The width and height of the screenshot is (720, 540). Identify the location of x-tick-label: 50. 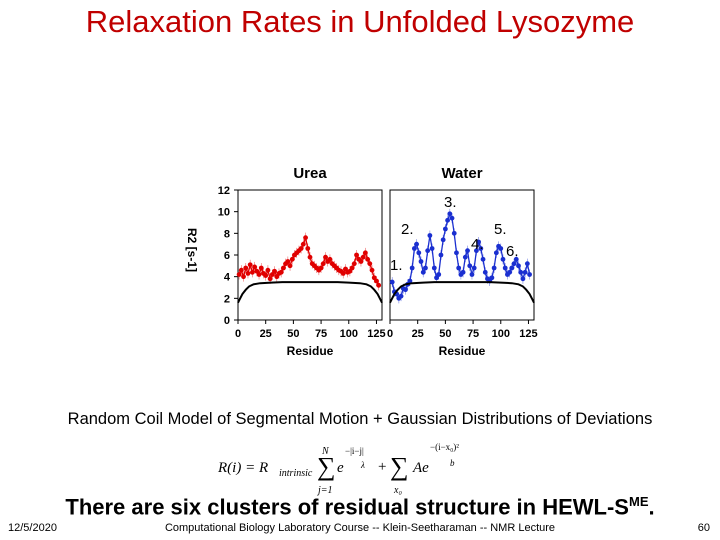
(445, 334).